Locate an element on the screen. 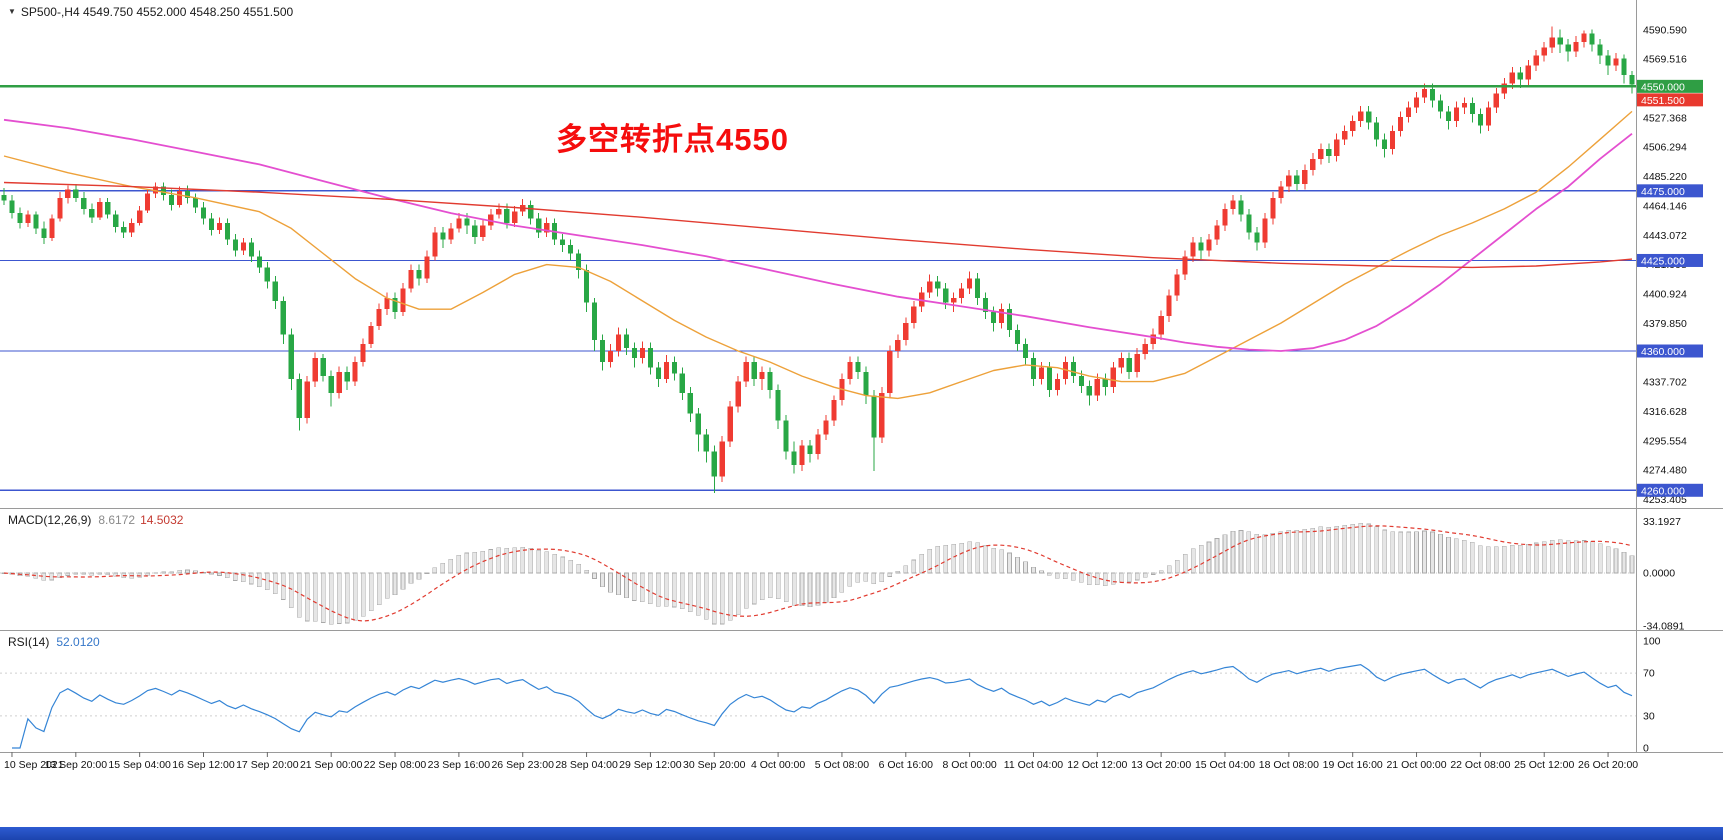 This screenshot has height=840, width=1723. svg-text: 4360.000 is located at coordinates (1663, 352).